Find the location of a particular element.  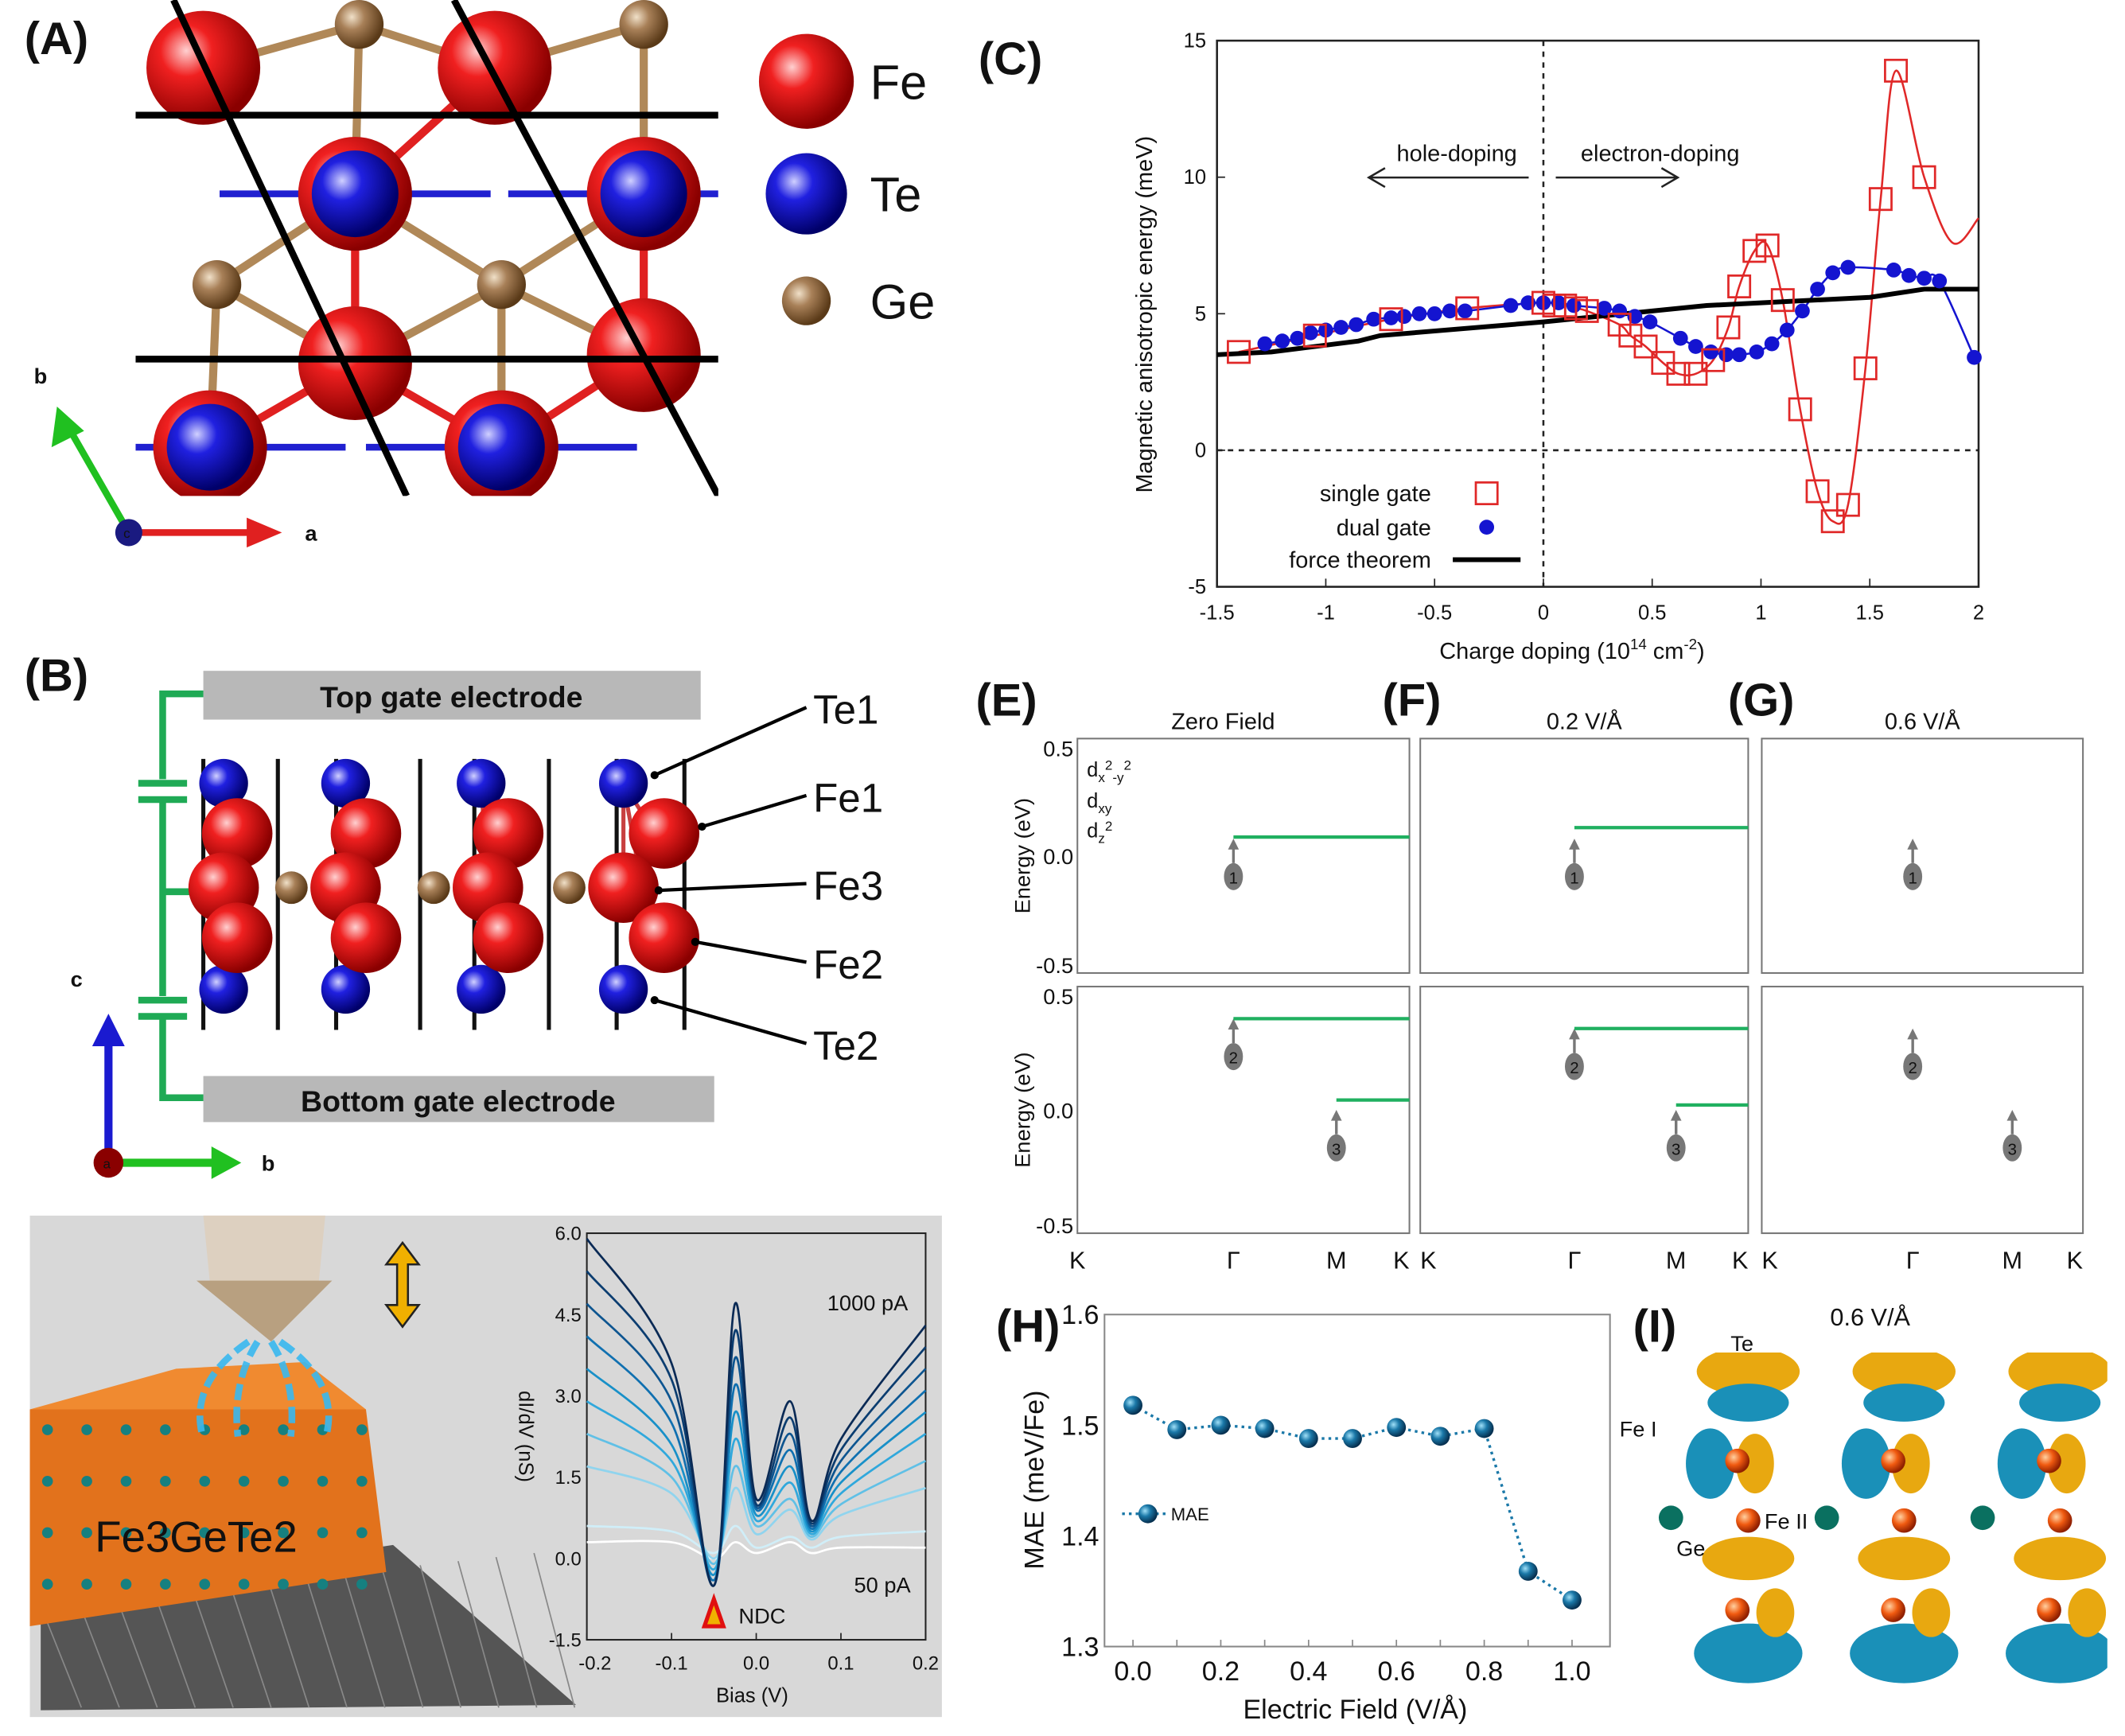

x-tick-label: -0.5 is located at coordinates (1434, 612).